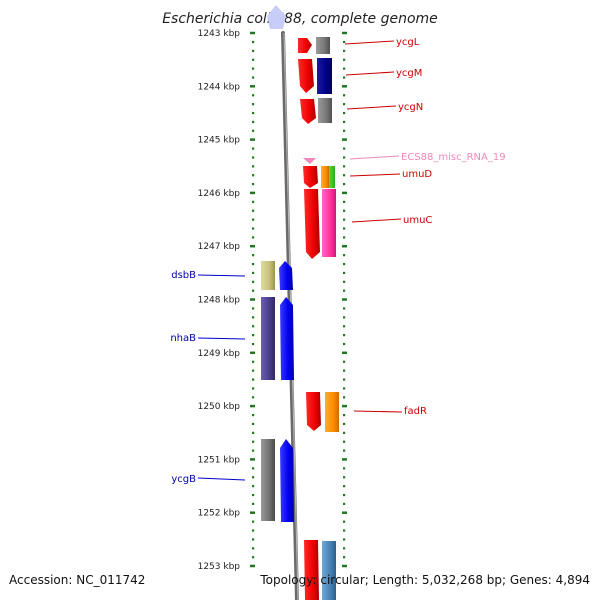  I want to click on tick-label: 1246 kbp, so click(219, 194).